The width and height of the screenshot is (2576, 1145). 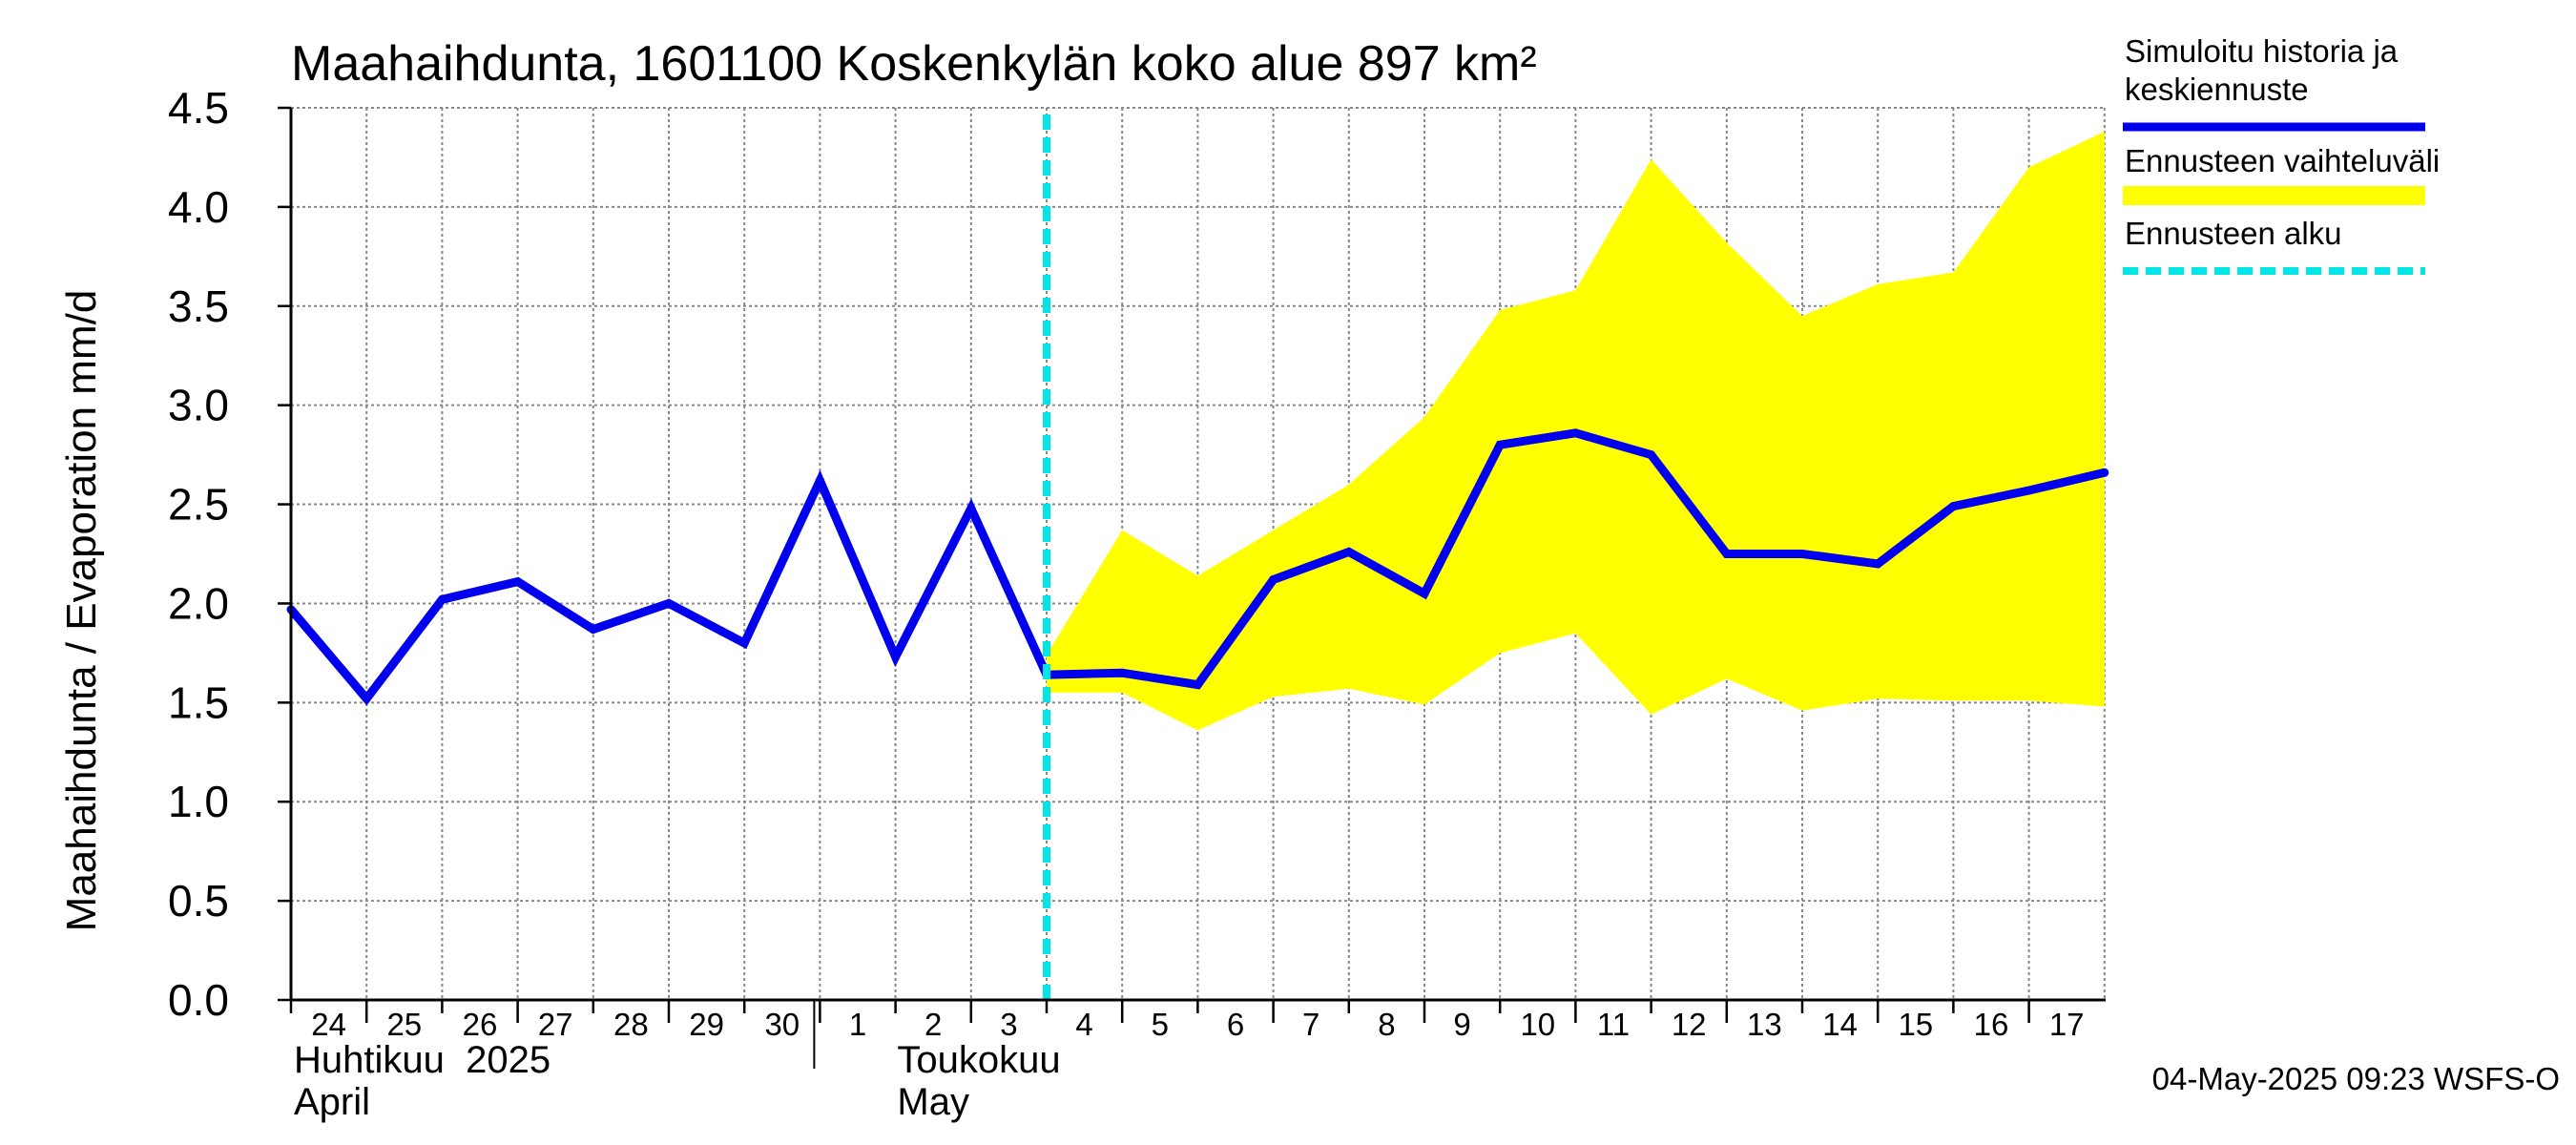 I want to click on month-label-english: May, so click(x=933, y=1102).